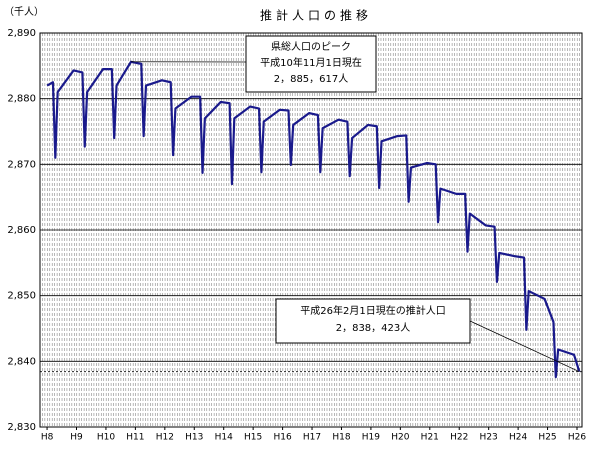 This screenshot has height=450, width=600. I want to click on annotation-text: 2，885，617人, so click(311, 79).